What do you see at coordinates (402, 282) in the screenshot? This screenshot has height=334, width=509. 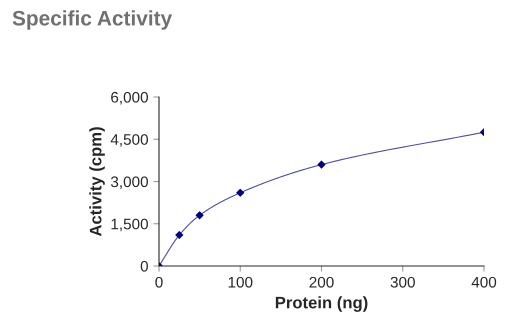 I see `x-tick-label: 300` at bounding box center [402, 282].